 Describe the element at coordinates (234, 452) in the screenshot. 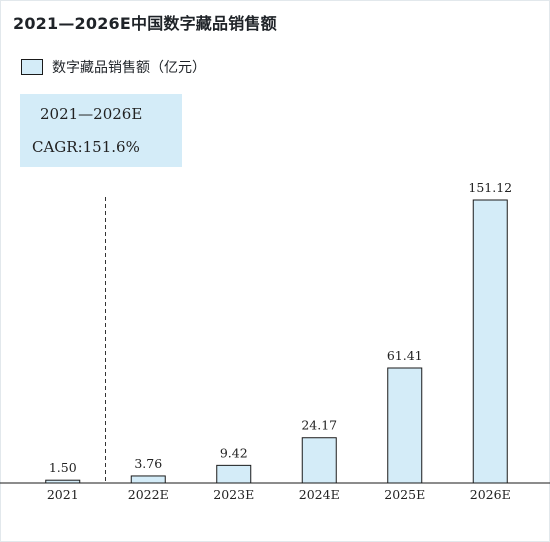

I see `value-label-2023E: 9.42` at that location.